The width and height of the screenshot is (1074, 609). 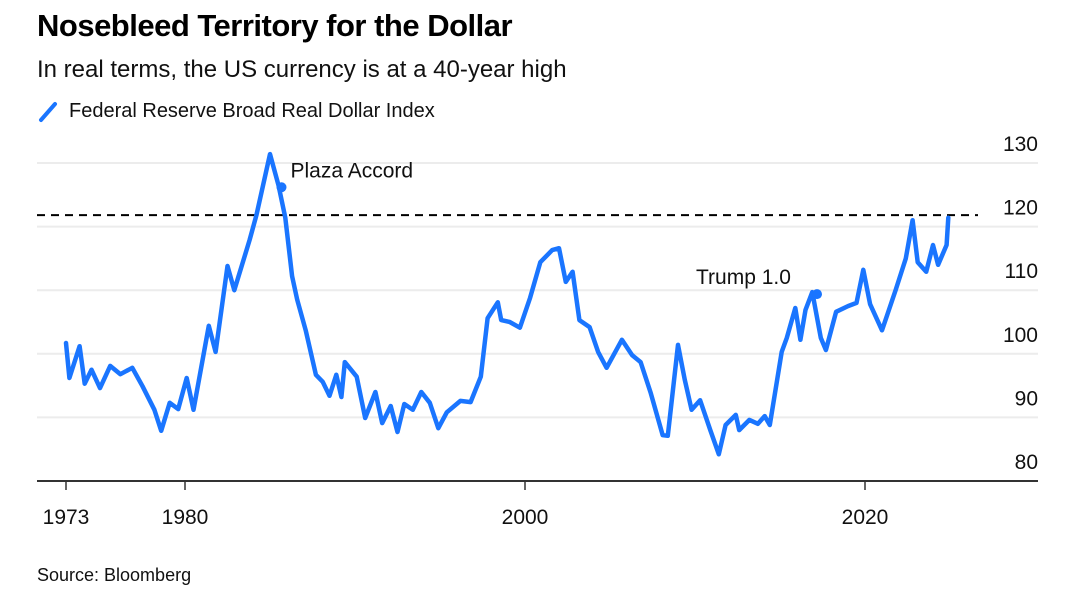 I want to click on legend-label: Federal Reserve Broad Real Dollar Index, so click(x=252, y=110).